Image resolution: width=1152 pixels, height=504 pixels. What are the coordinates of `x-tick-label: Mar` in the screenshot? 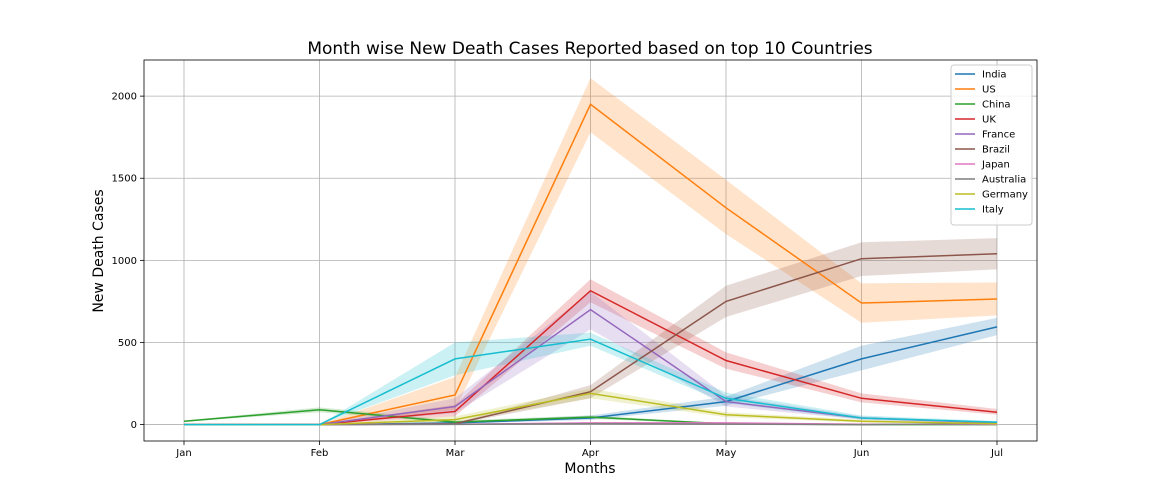 It's located at (456, 453).